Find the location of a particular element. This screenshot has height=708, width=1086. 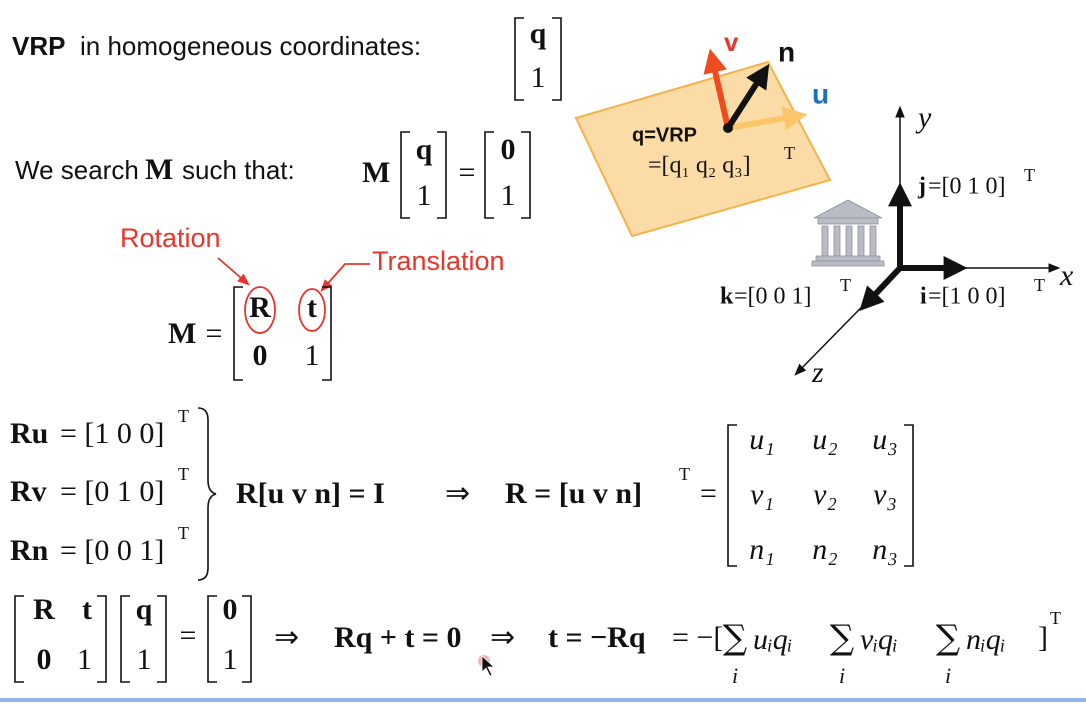

v-label: v is located at coordinates (731, 42).